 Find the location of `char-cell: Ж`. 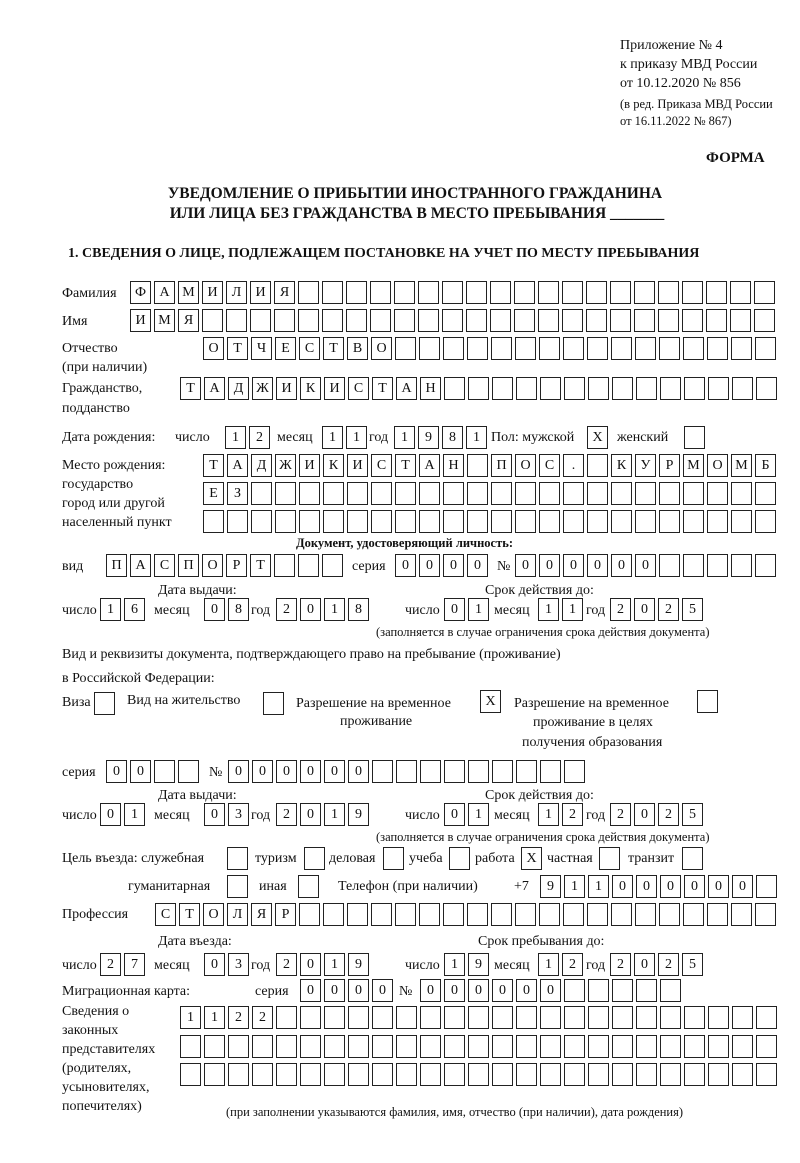

char-cell: Ж is located at coordinates (285, 465).